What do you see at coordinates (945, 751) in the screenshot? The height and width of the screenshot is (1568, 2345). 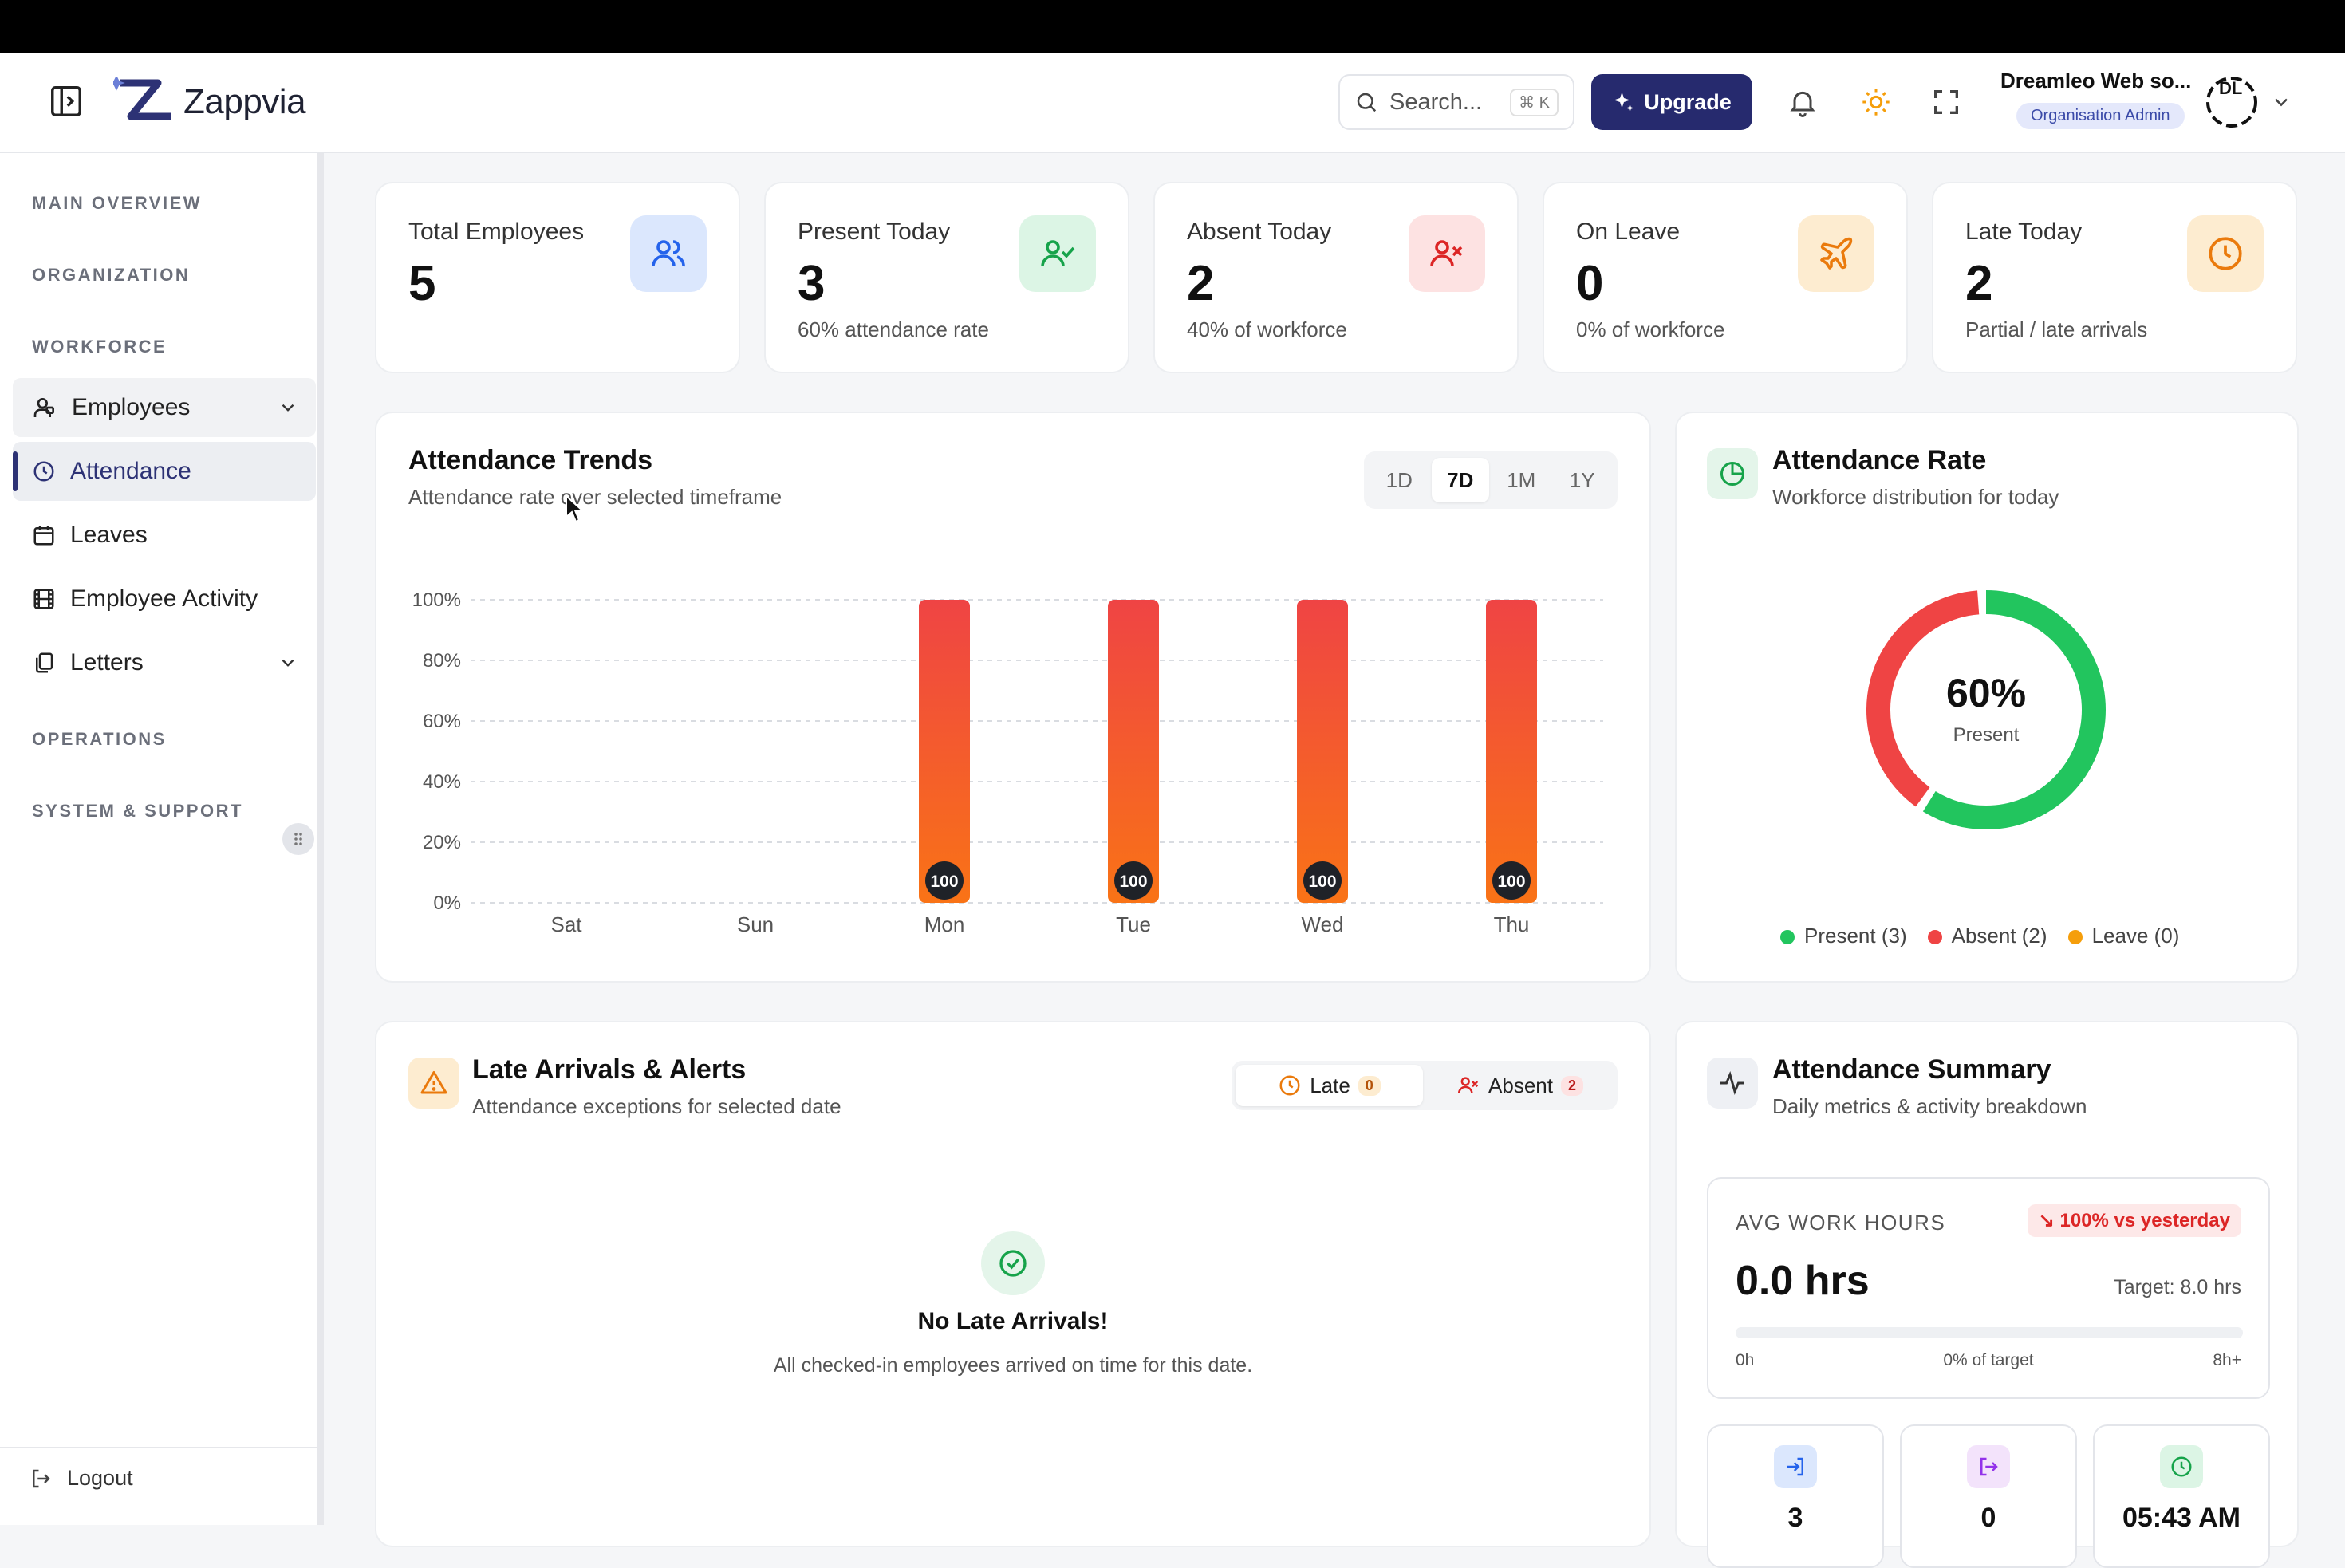 I see `bar-mon` at bounding box center [945, 751].